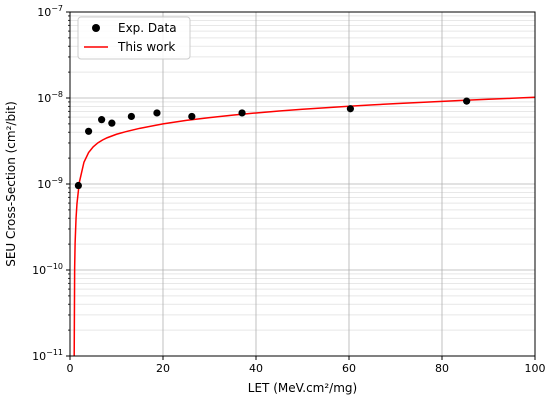  I want to click on x-axis-ticks: 0 20 40 60 80 100, so click(306, 365).